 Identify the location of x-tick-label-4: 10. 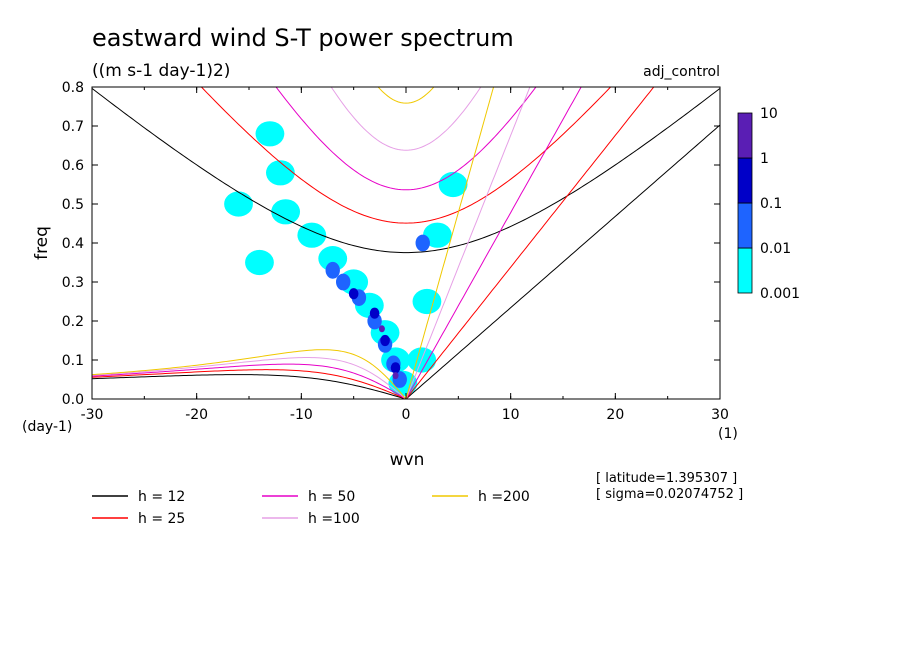
(511, 415).